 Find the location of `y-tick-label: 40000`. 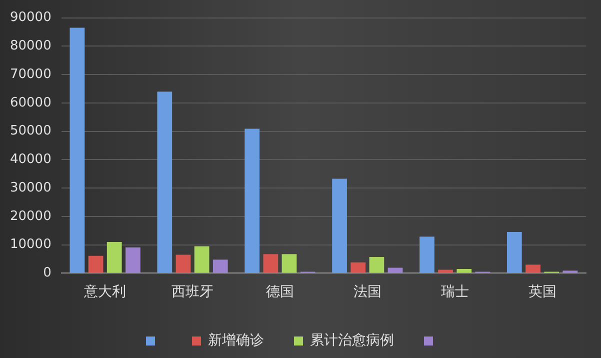

y-tick-label: 40000 is located at coordinates (31, 160).